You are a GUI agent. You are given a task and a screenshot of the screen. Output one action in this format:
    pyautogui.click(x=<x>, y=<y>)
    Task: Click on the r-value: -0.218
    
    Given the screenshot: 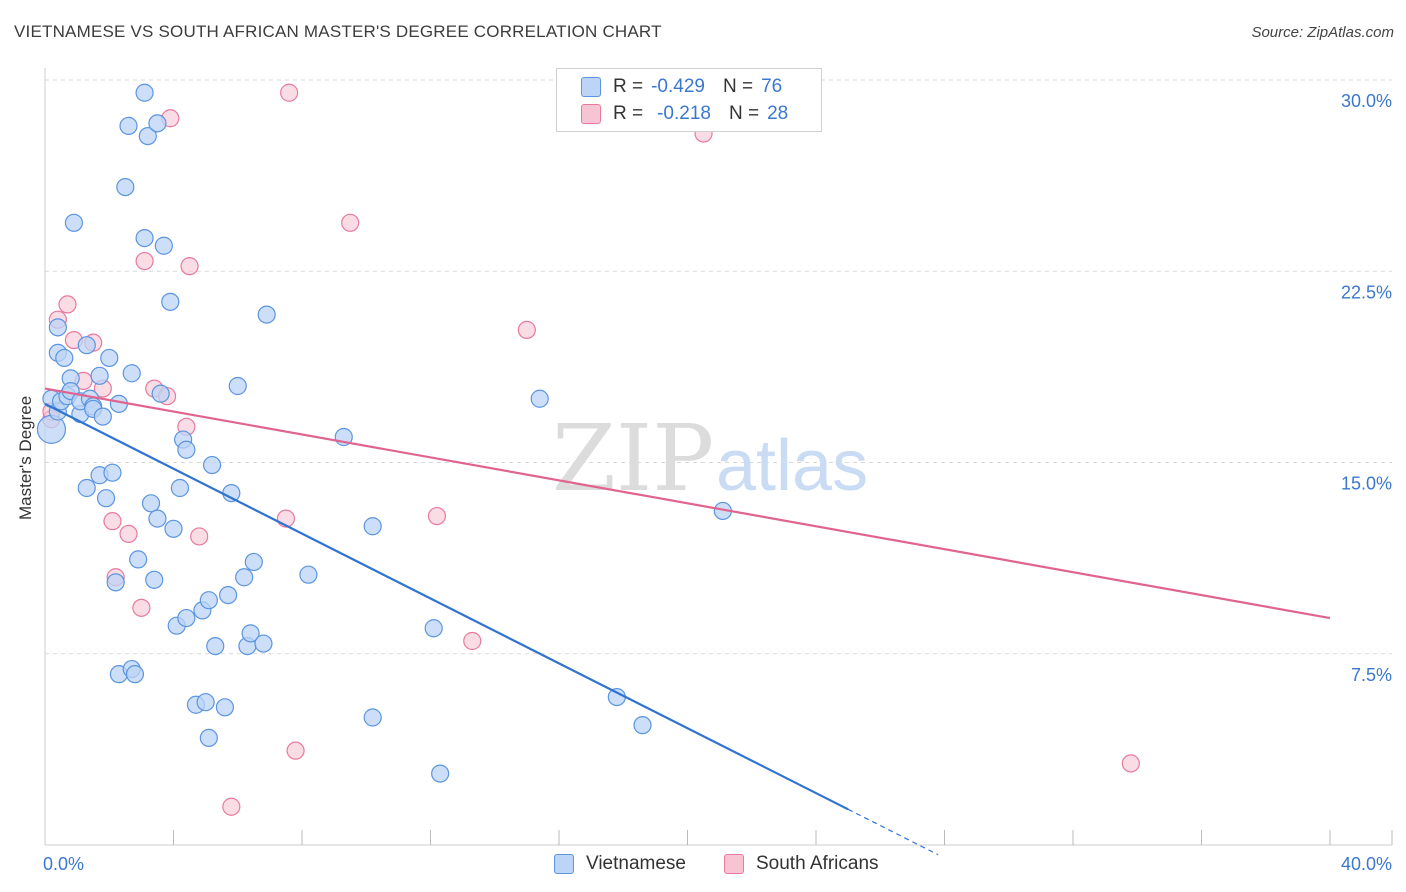 What is the action you would take?
    pyautogui.click(x=684, y=113)
    